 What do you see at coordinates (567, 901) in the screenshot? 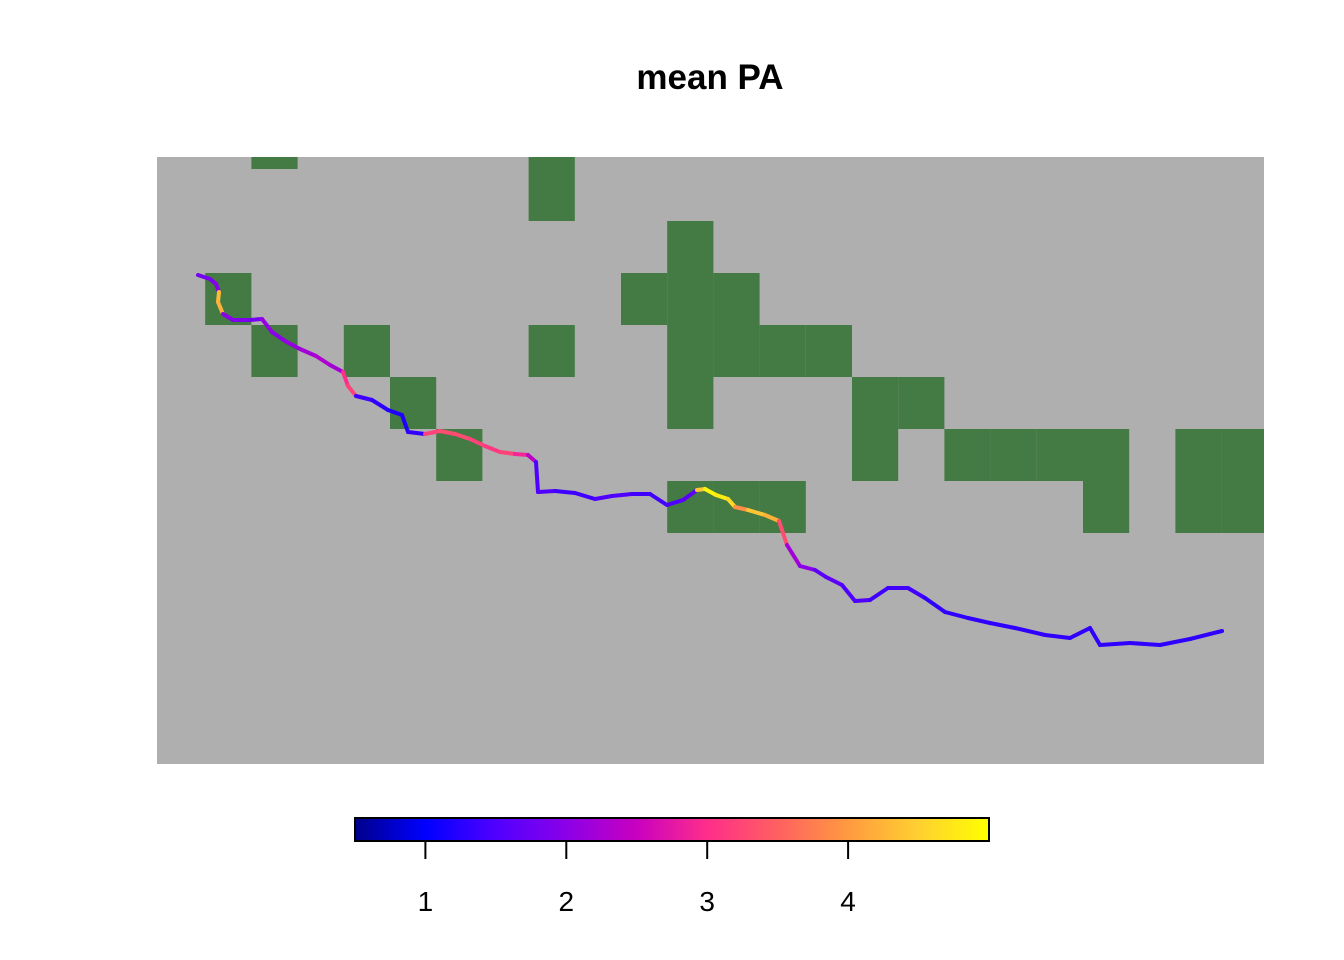
I see `legend-tick-label: 2` at bounding box center [567, 901].